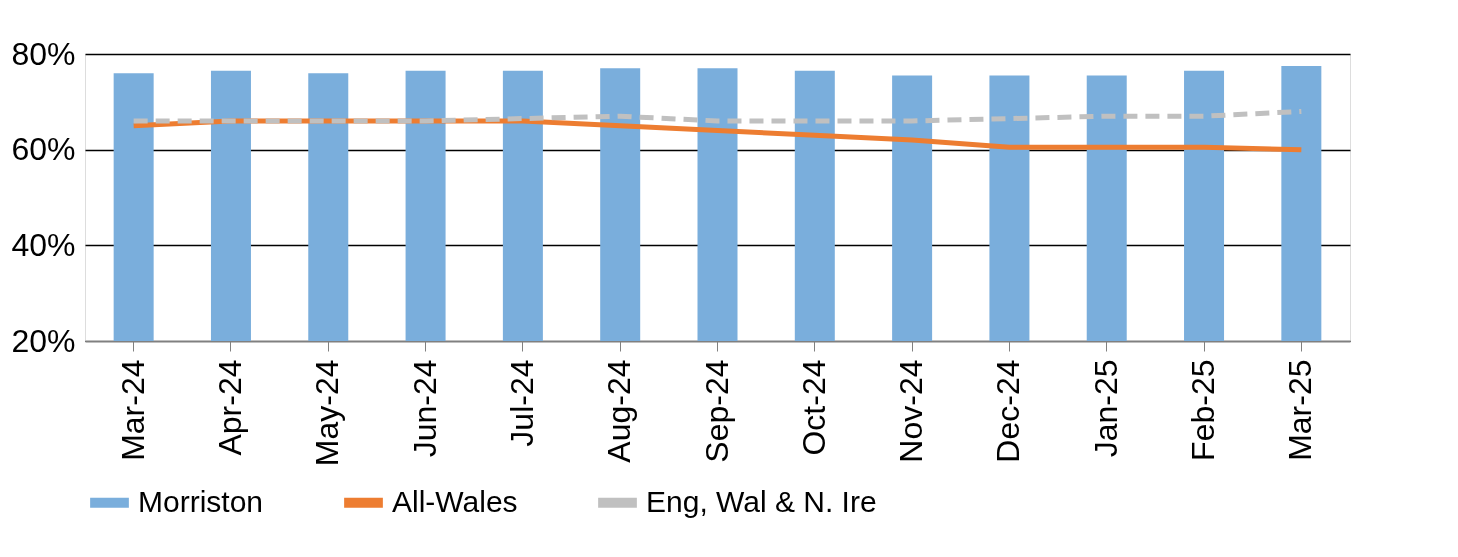 The height and width of the screenshot is (557, 1458). I want to click on y-tick-label: 20%, so click(43, 340).